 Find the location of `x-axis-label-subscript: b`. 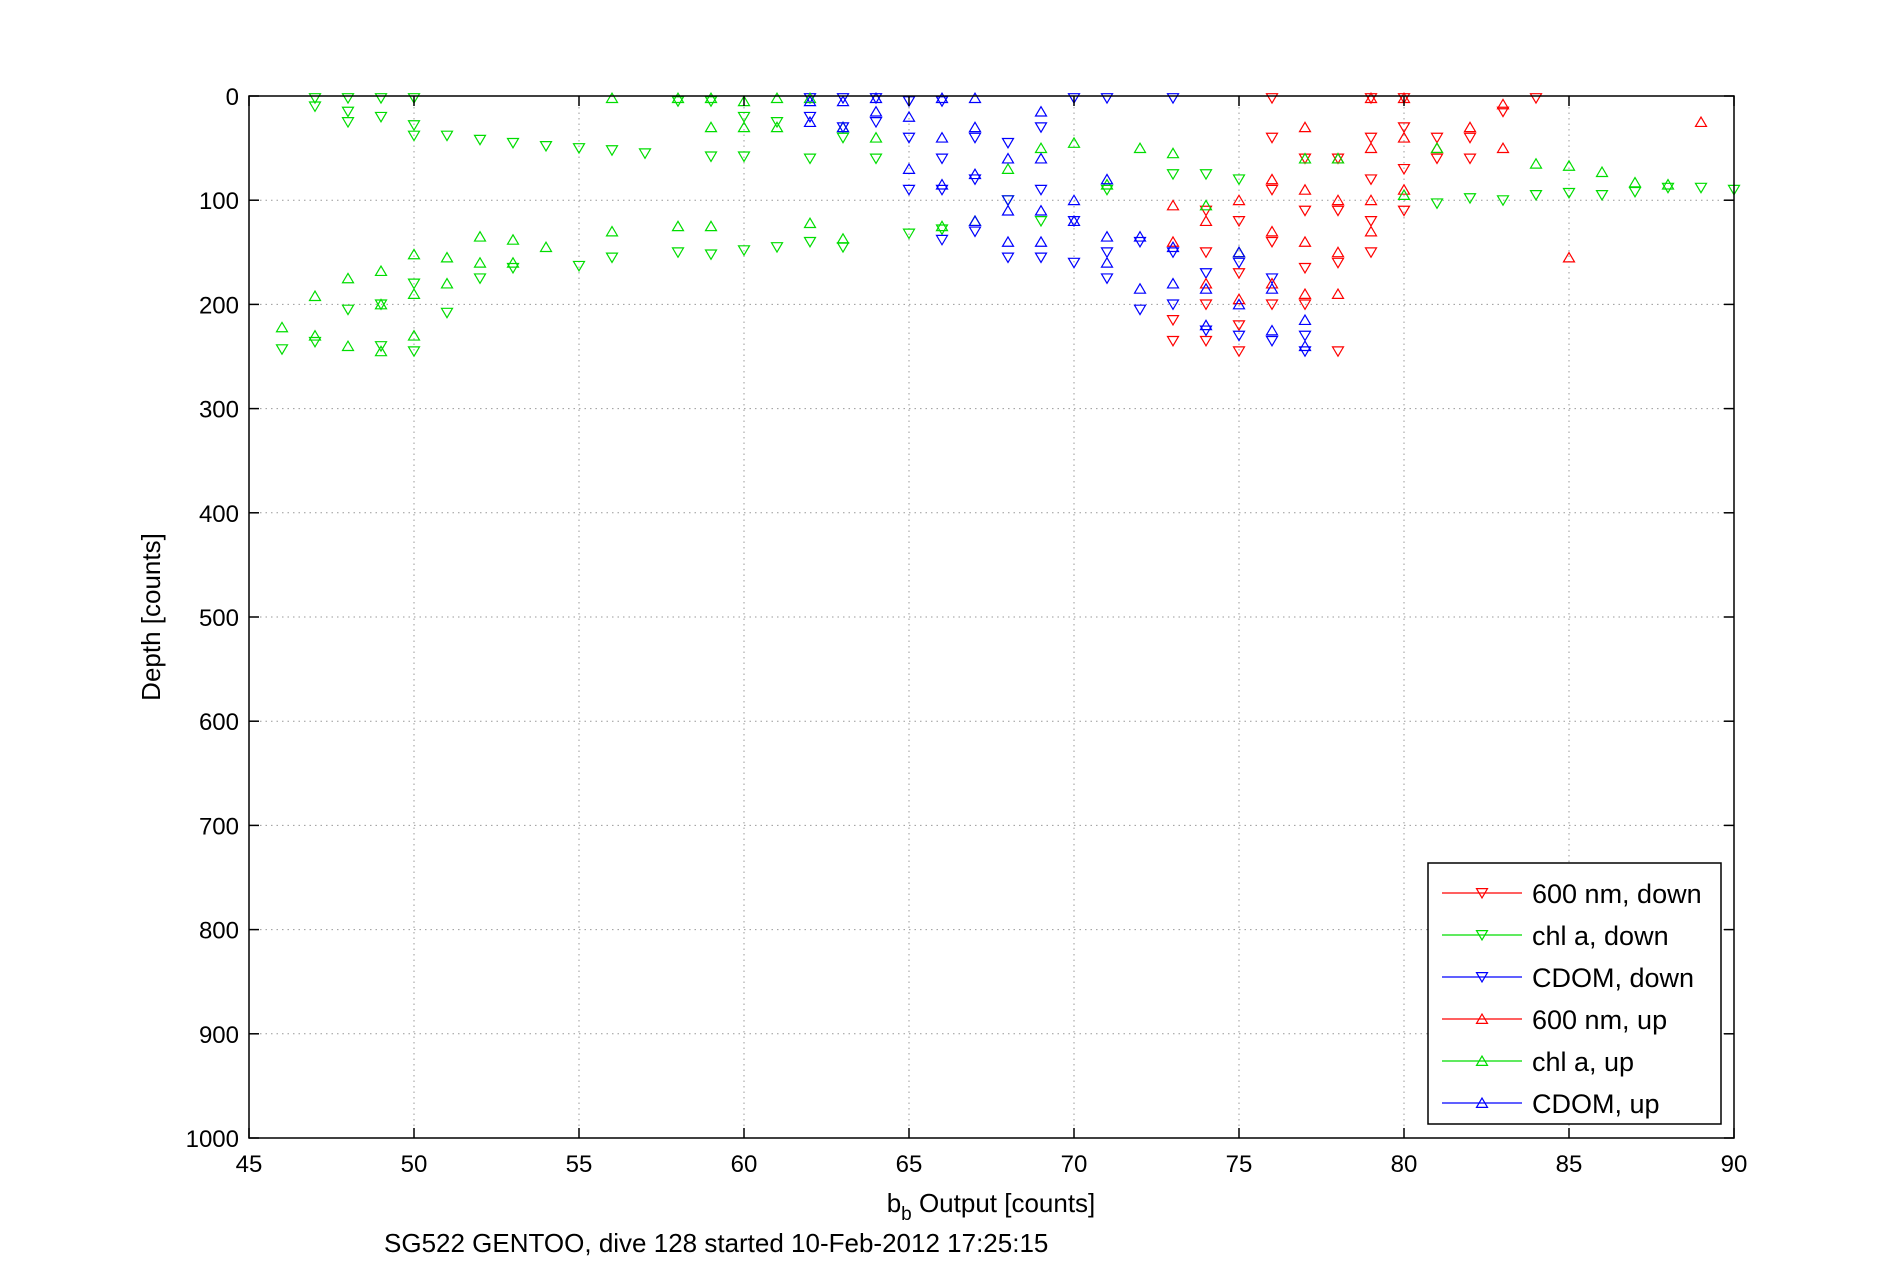

x-axis-label-subscript: b is located at coordinates (906, 1214).